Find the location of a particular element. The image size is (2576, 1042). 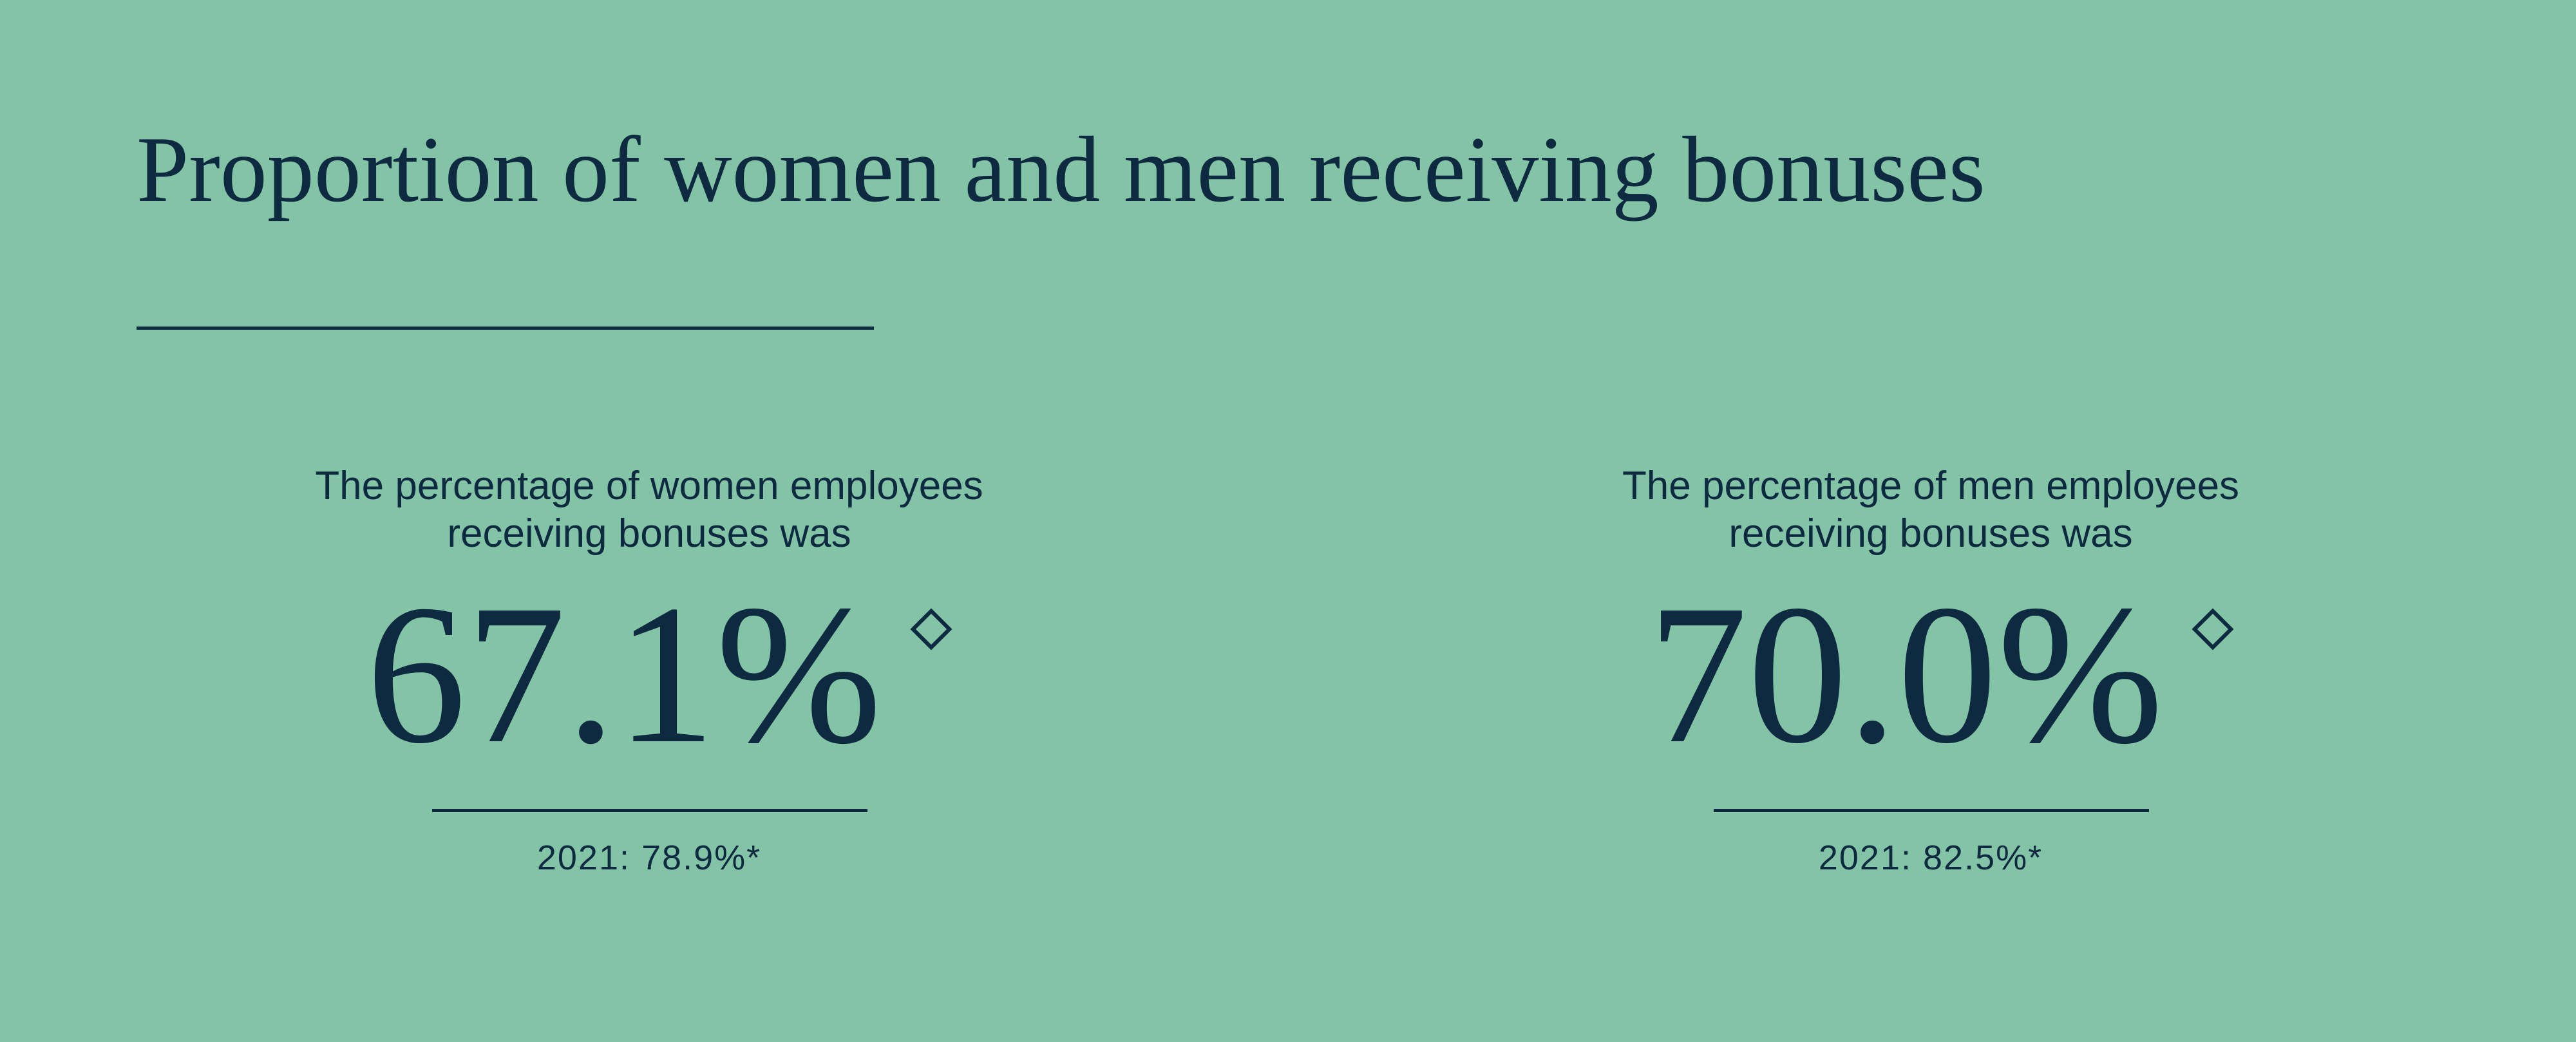

stat-value: 70.0% is located at coordinates (1905, 674).